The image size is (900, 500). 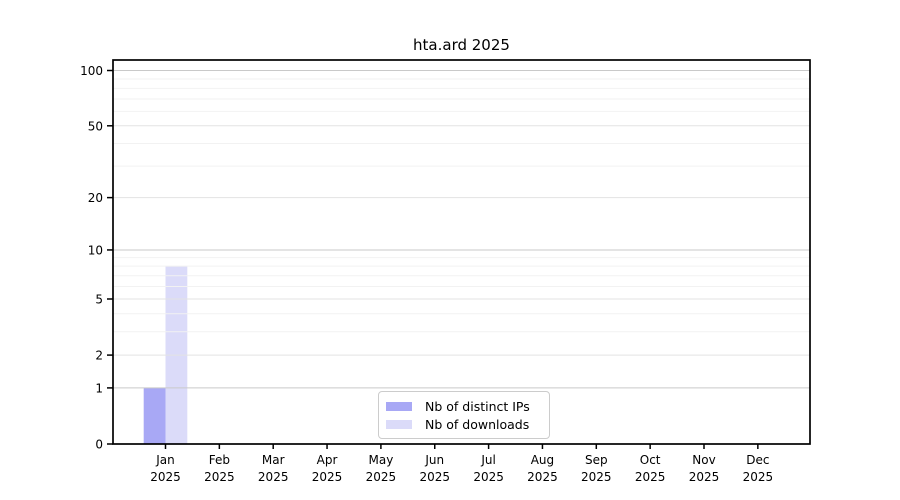 I want to click on legend-item: Nb of distinct IPs, so click(x=463, y=406).